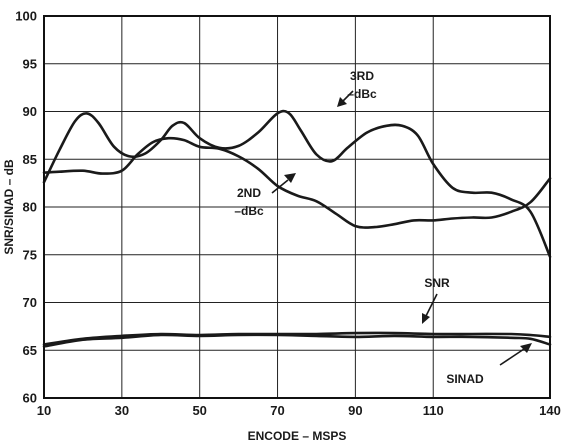  What do you see at coordinates (348, 96) in the screenshot?
I see `arrow-3rd` at bounding box center [348, 96].